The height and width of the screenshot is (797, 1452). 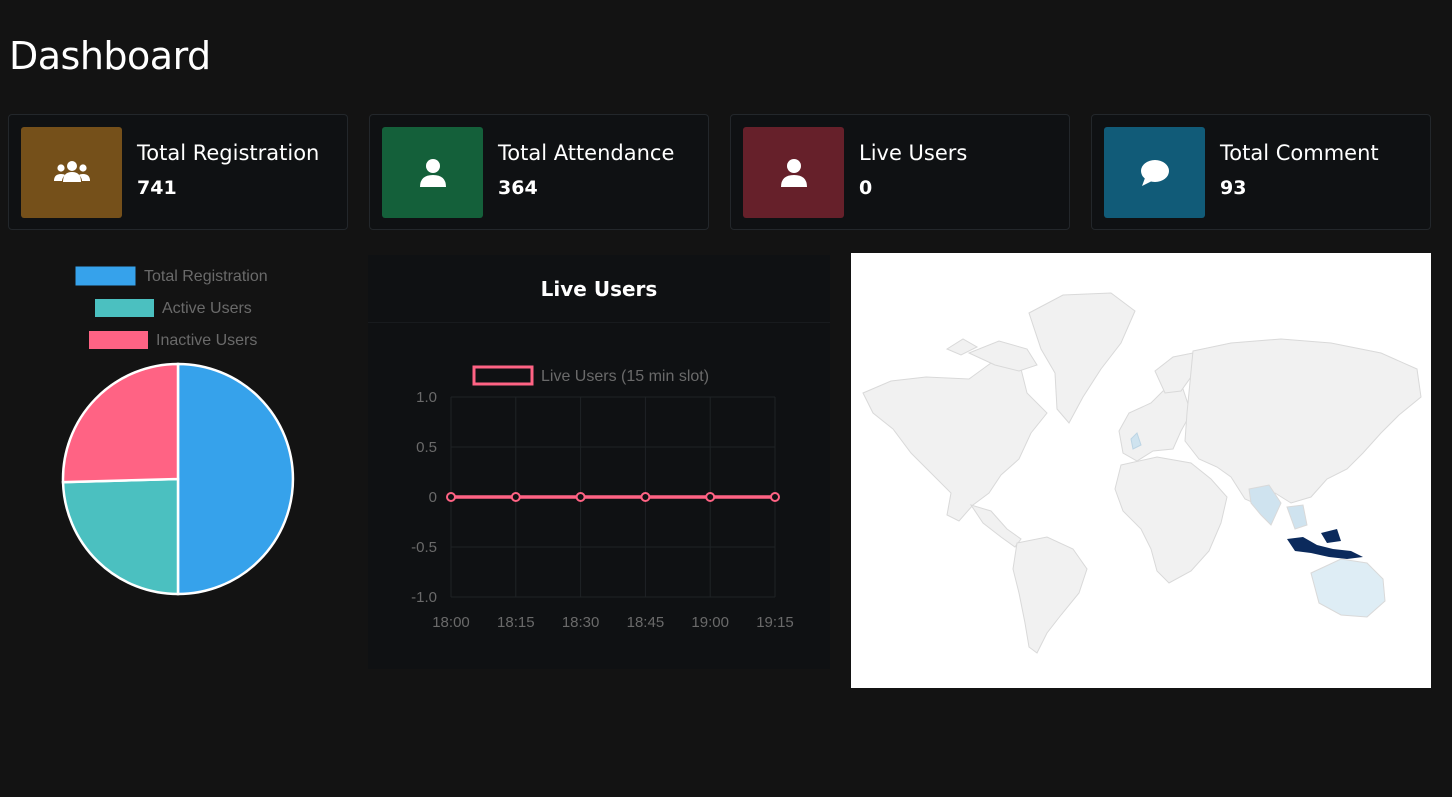 I want to click on x-tick-label: 18:30, so click(x=581, y=622).